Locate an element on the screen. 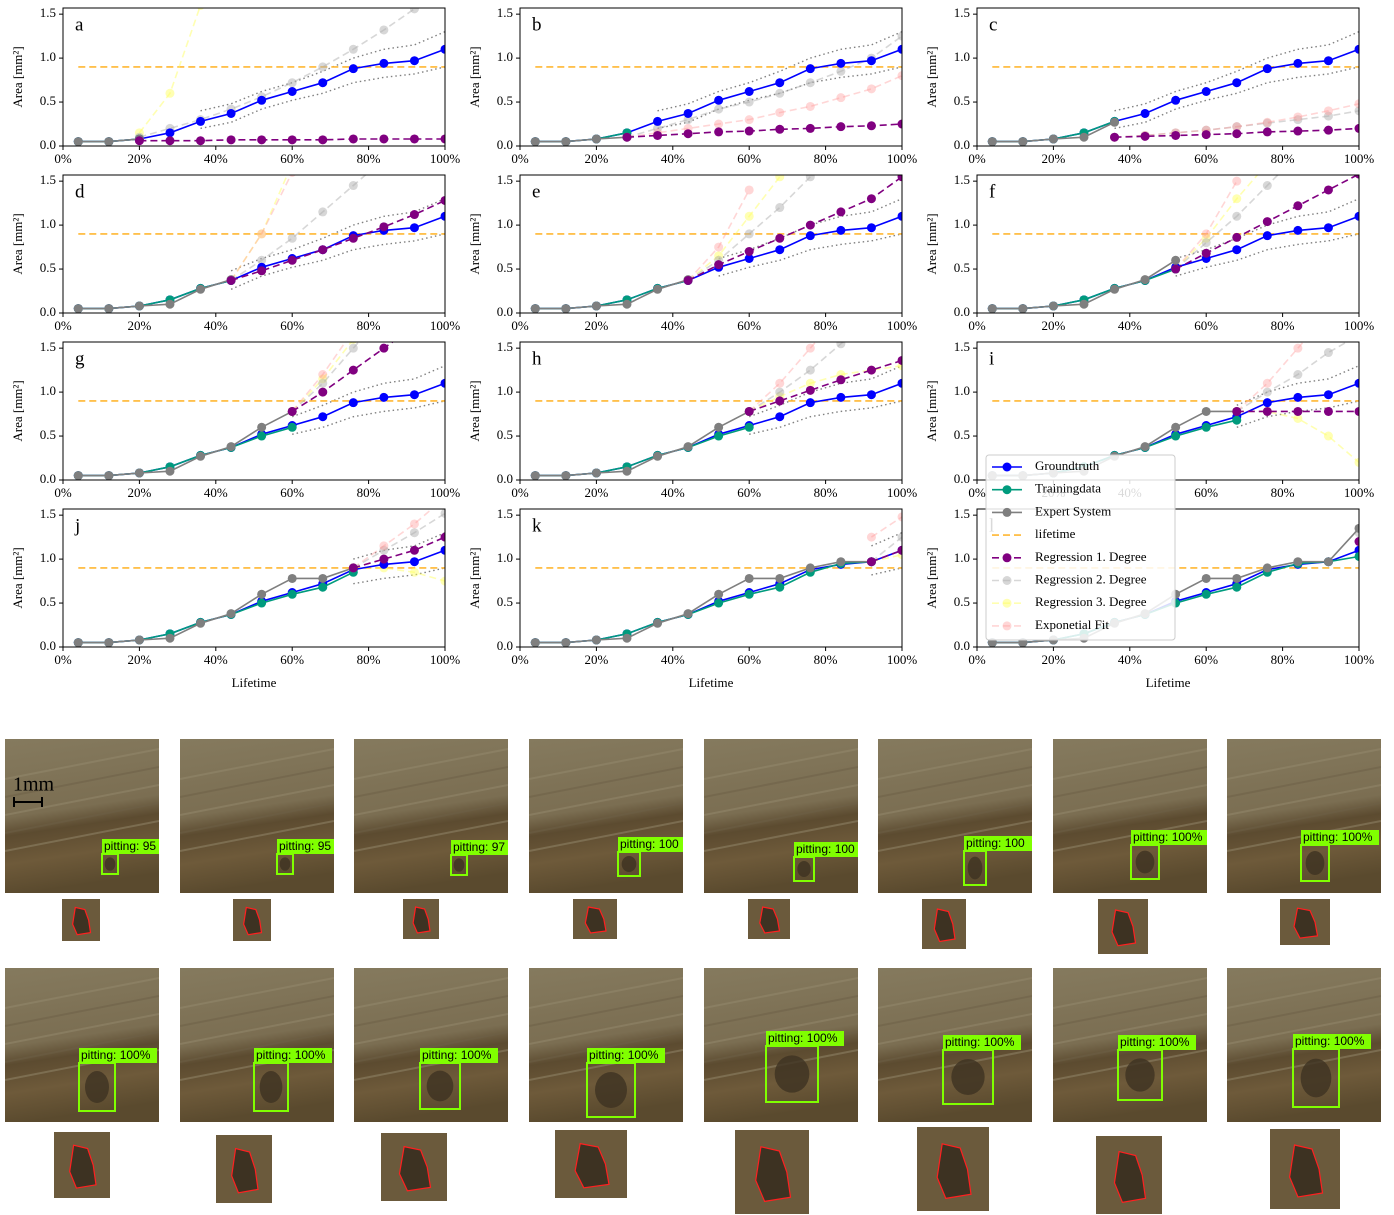 Image resolution: width=1394 pixels, height=1215 pixels. axes-frame is located at coordinates (1168, 244).